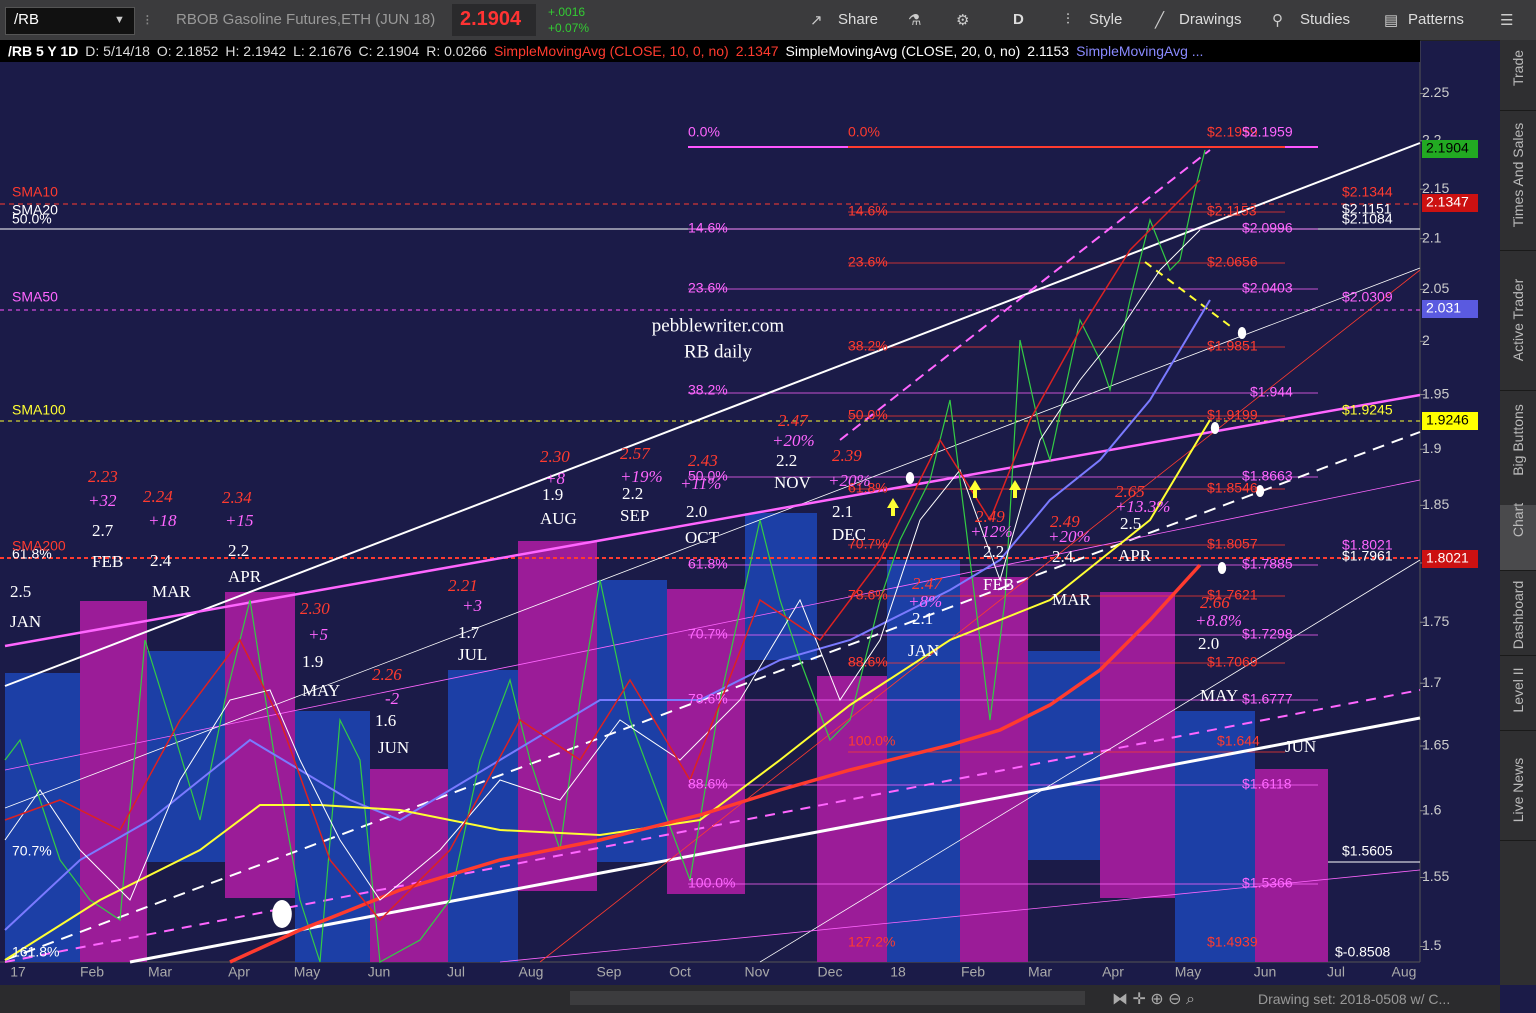 This screenshot has height=1013, width=1536. Describe the element at coordinates (1432, 237) in the screenshot. I see `price-tick-label: 2.1` at that location.